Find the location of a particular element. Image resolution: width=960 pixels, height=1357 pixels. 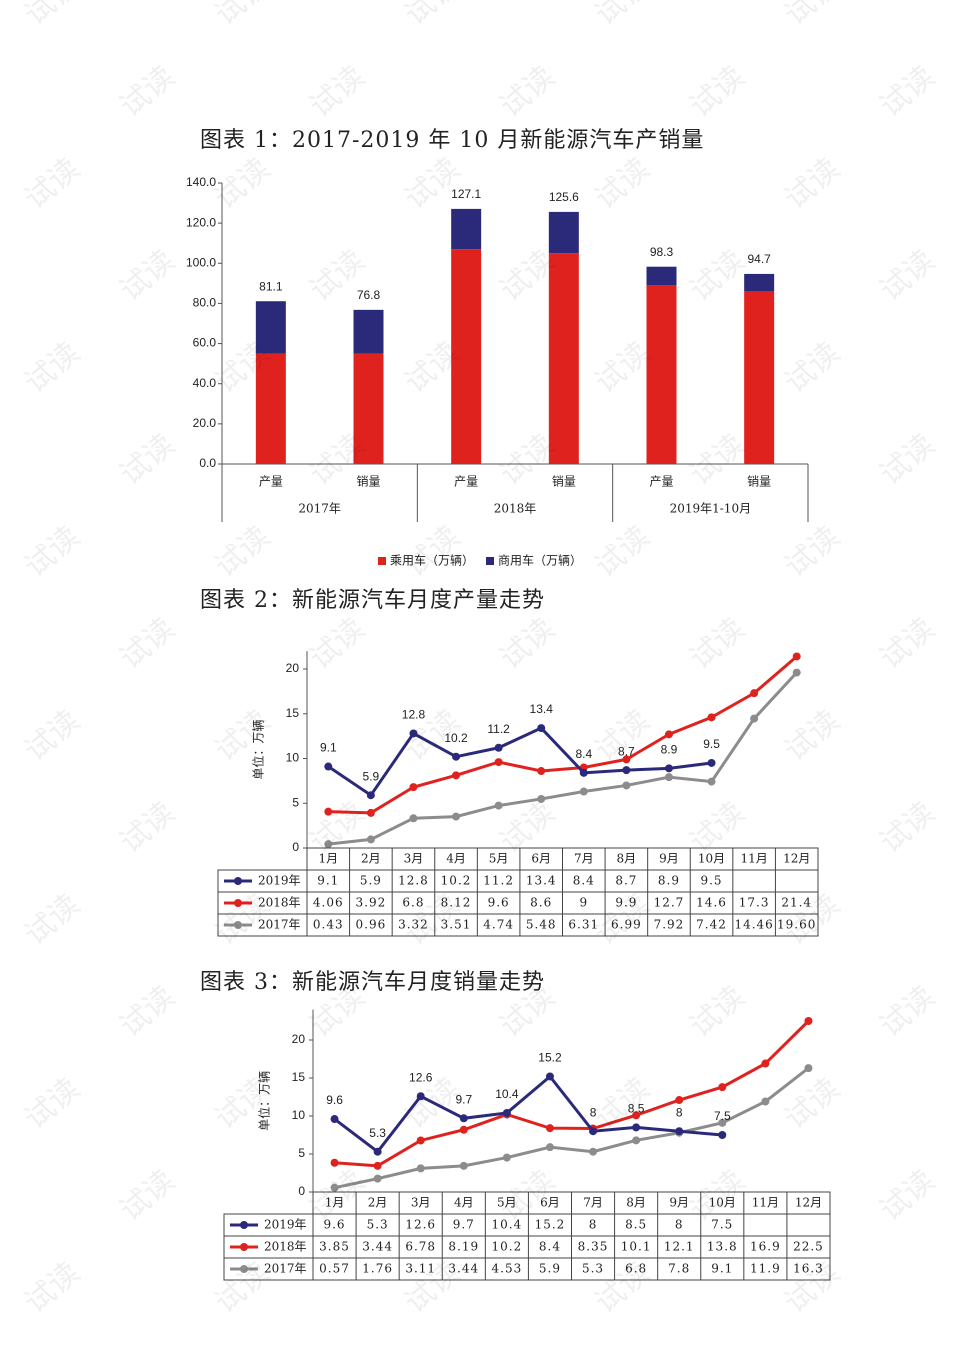

x-tick-label: 1月 is located at coordinates (328, 859).